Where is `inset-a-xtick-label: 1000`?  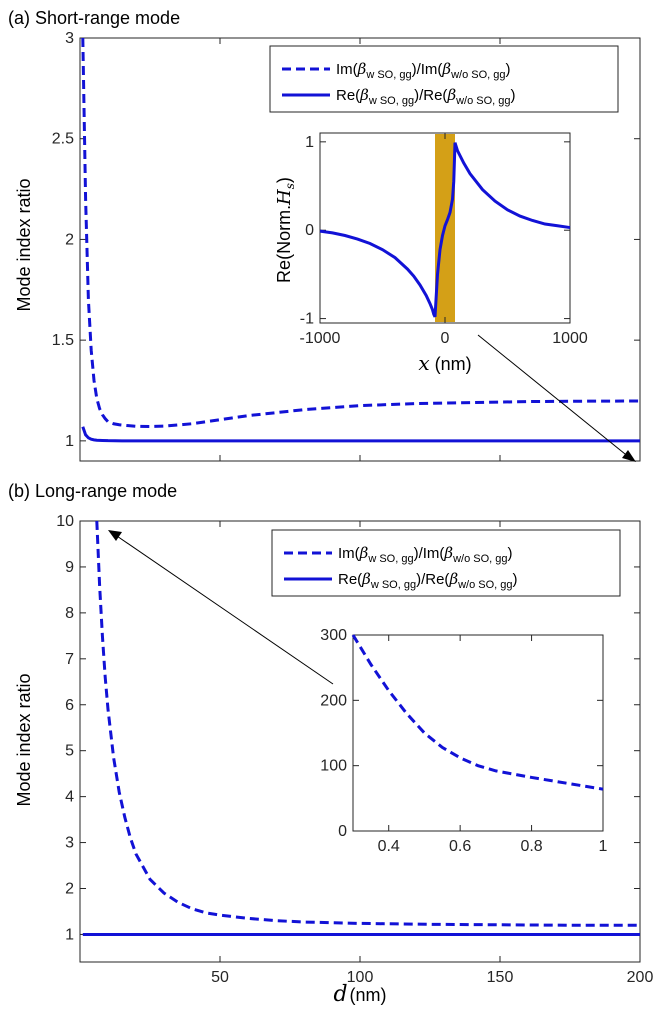
inset-a-xtick-label: 1000 is located at coordinates (570, 338).